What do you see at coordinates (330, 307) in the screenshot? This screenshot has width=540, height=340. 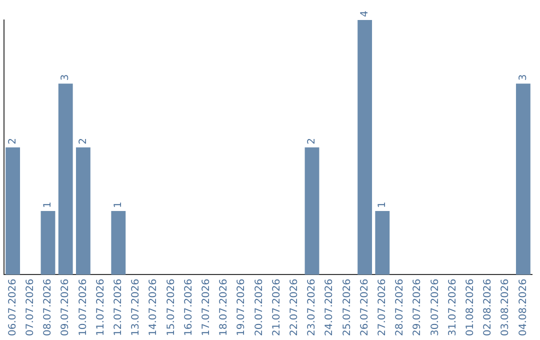 I see `x-tick-label: 24.07.2026` at bounding box center [330, 307].